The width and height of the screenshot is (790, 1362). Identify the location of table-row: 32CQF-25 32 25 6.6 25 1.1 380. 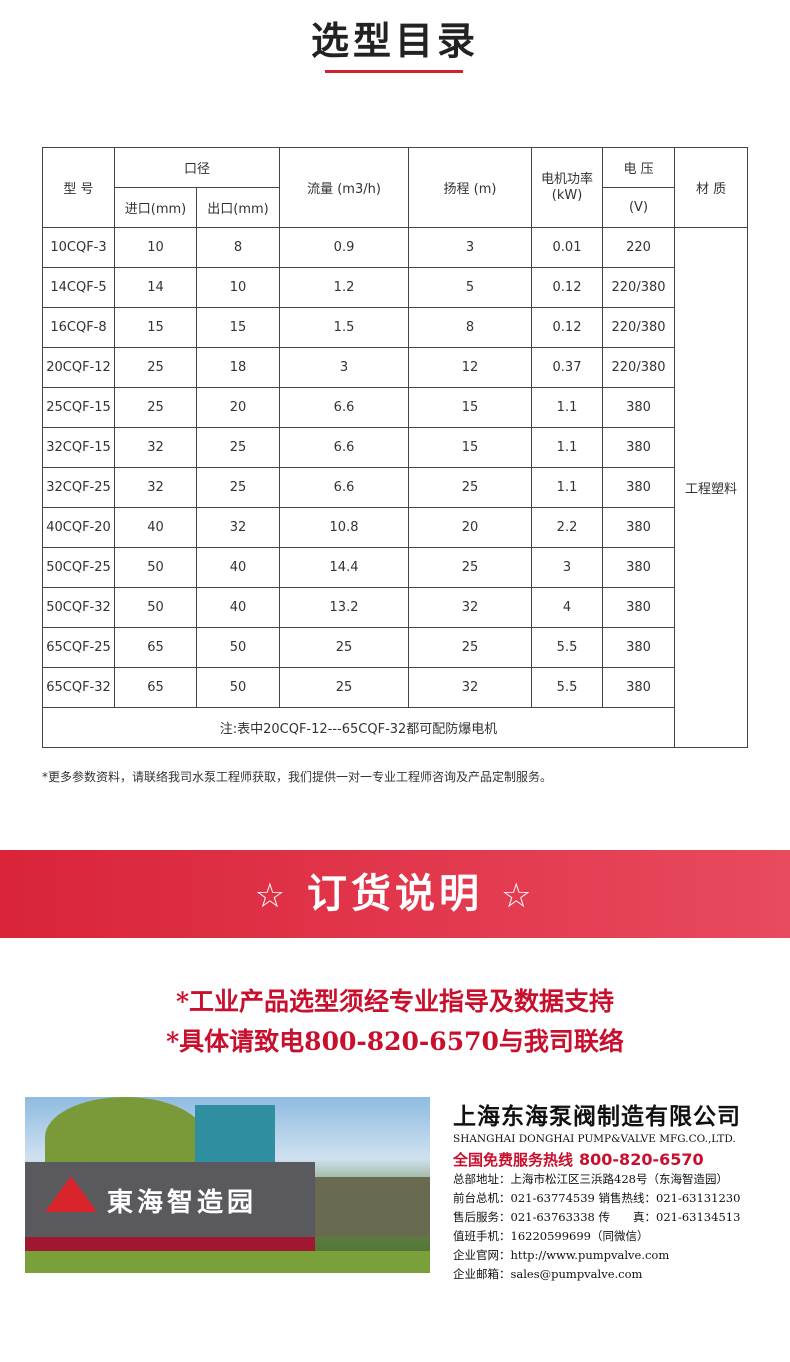
(395, 487).